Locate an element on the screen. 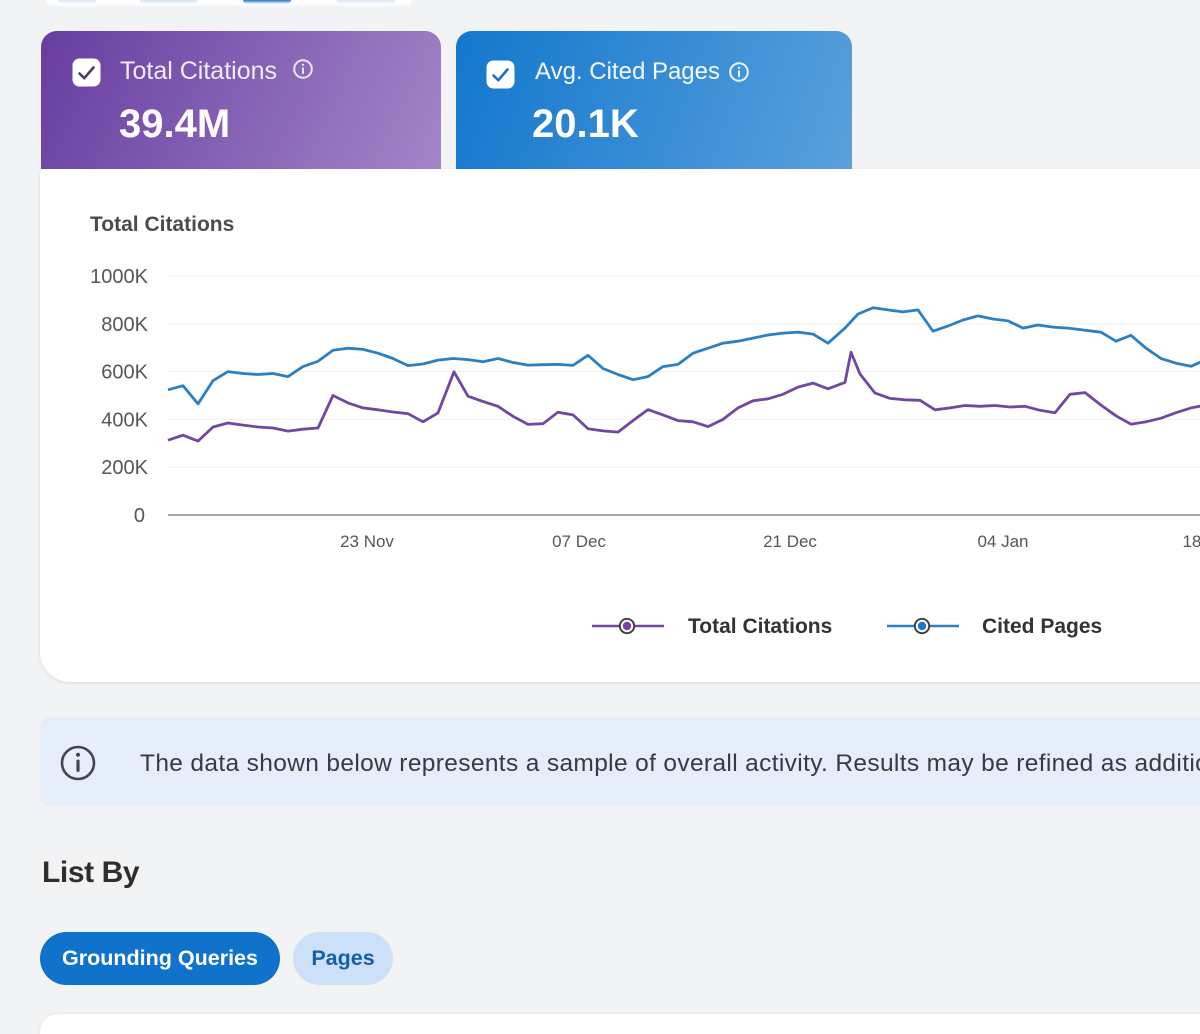 The width and height of the screenshot is (1200, 1034). svg-text: 1000K is located at coordinates (119, 277).